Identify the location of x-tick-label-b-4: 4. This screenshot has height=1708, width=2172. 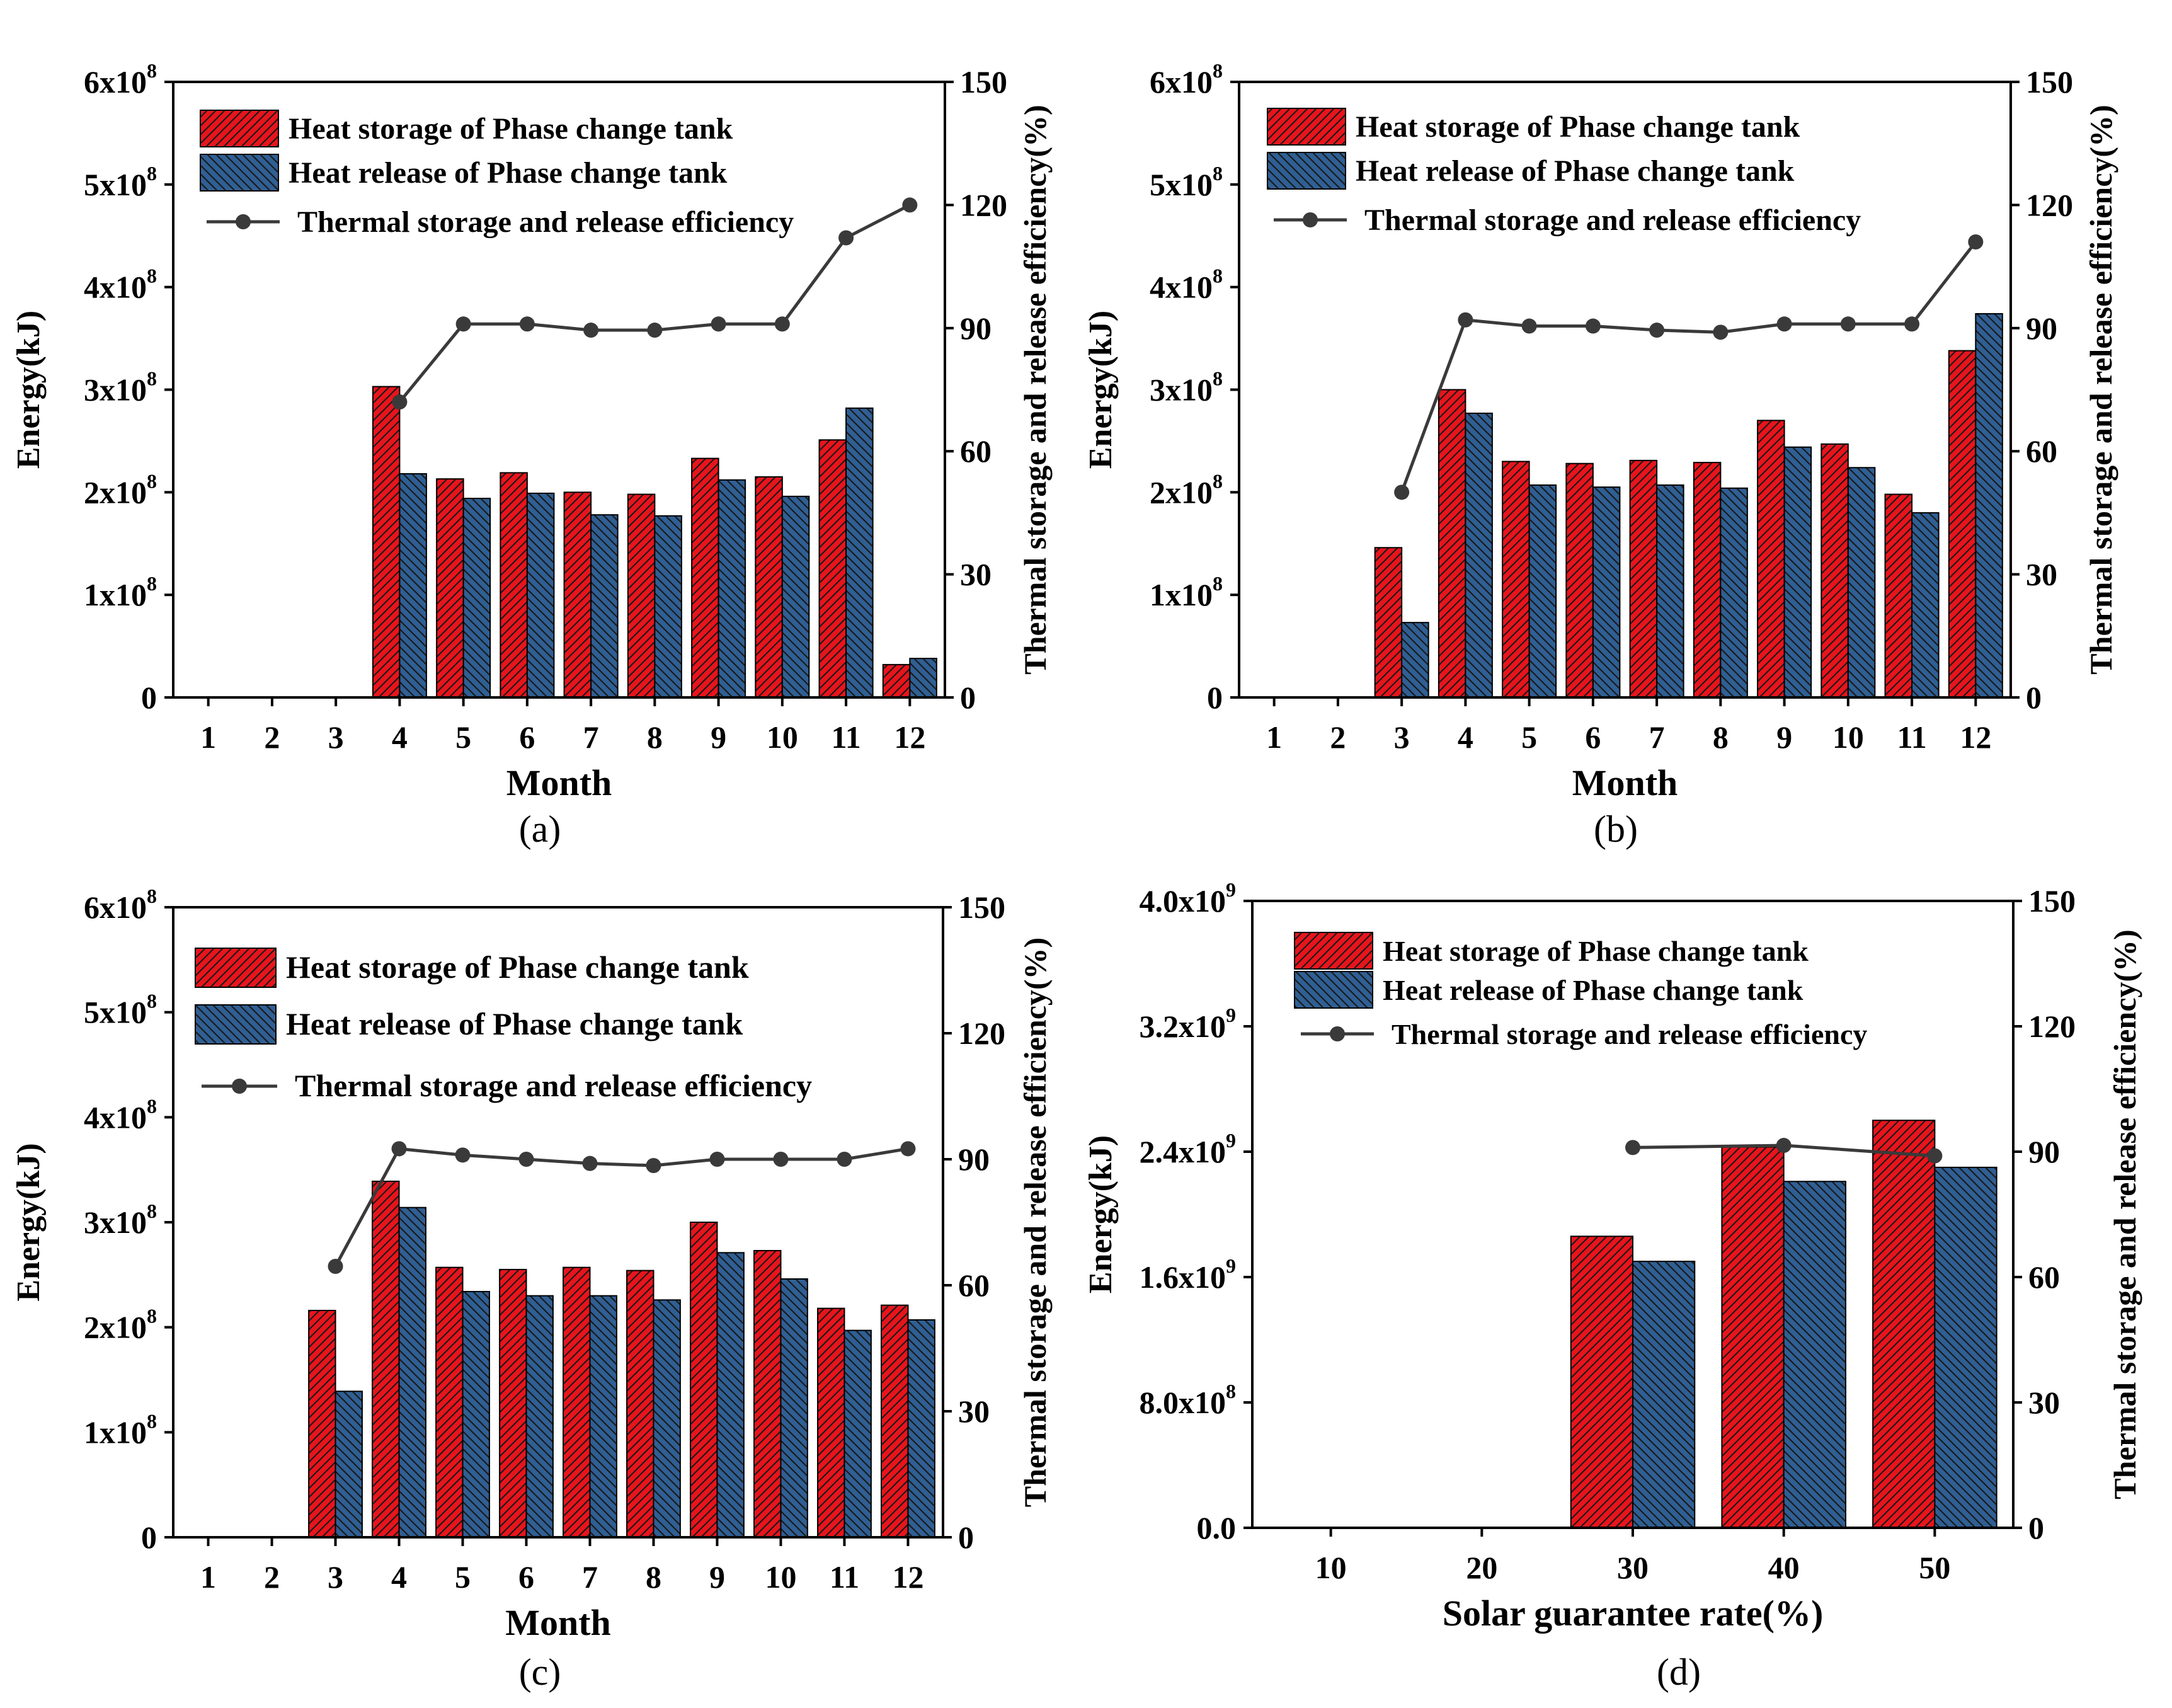
(1465, 737).